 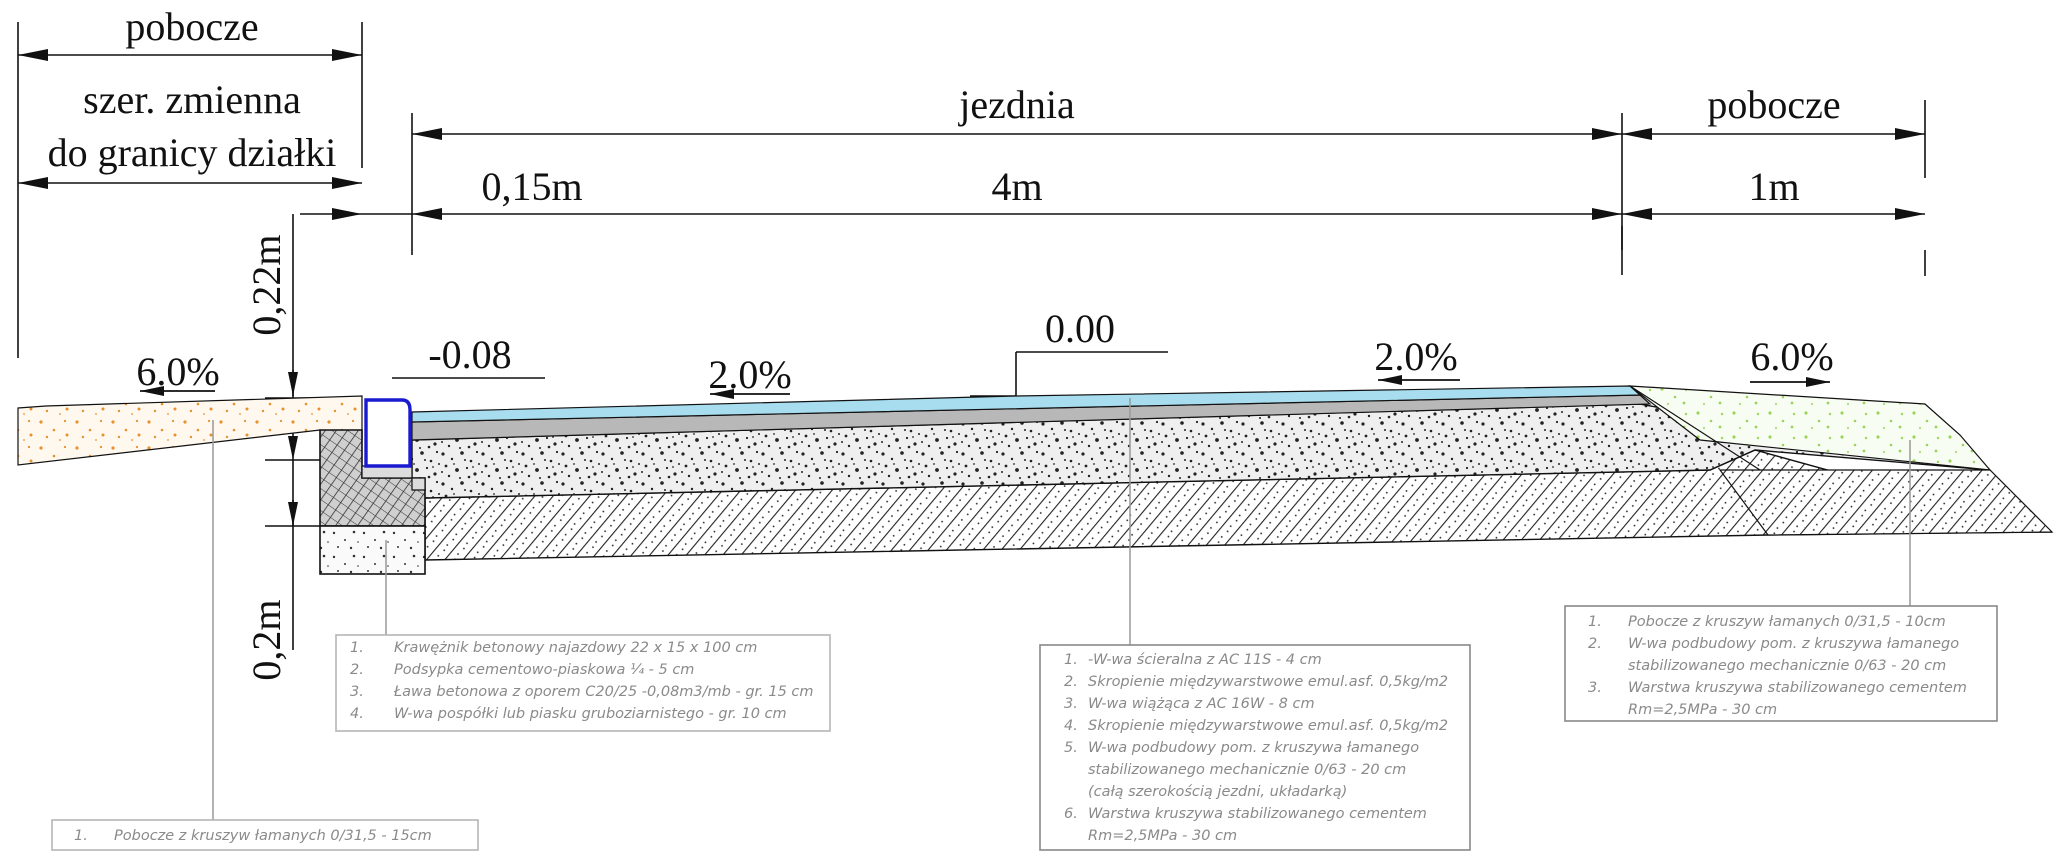 What do you see at coordinates (531, 186) in the screenshot?
I see `curb-width-label: 0,15m` at bounding box center [531, 186].